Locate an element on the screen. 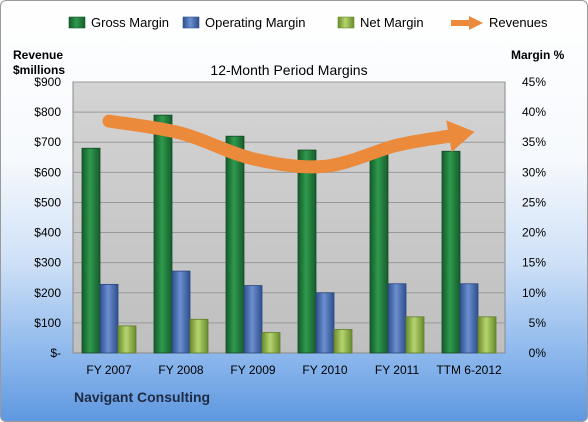  left-tick-label: $400 is located at coordinates (47, 233).